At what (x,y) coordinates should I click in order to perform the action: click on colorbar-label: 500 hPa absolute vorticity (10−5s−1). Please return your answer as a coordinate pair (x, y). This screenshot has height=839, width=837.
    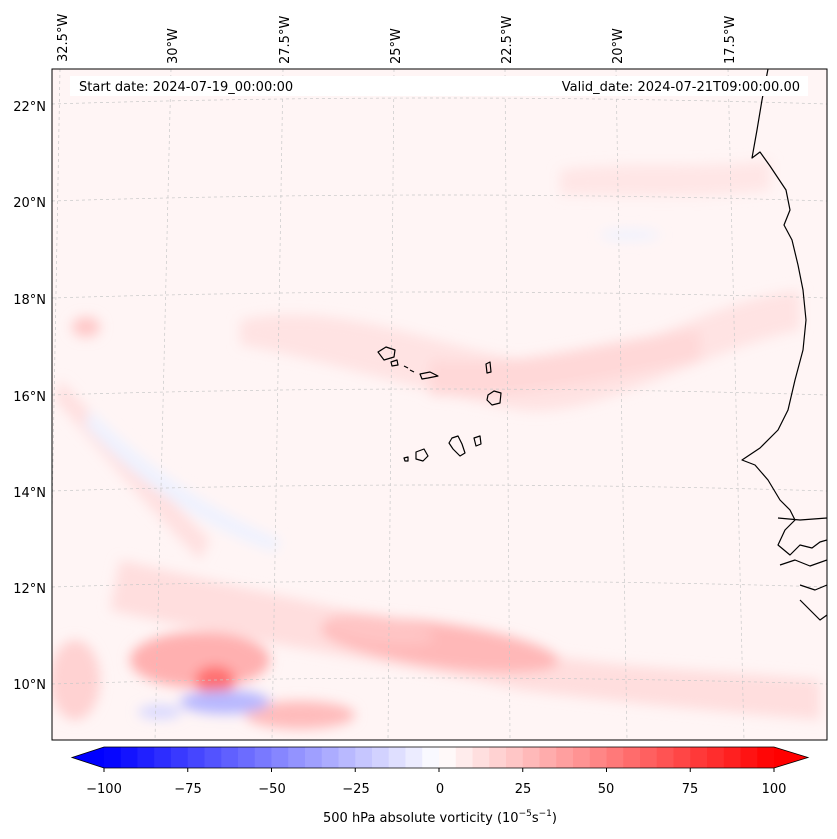
    Looking at the image, I should click on (440, 817).